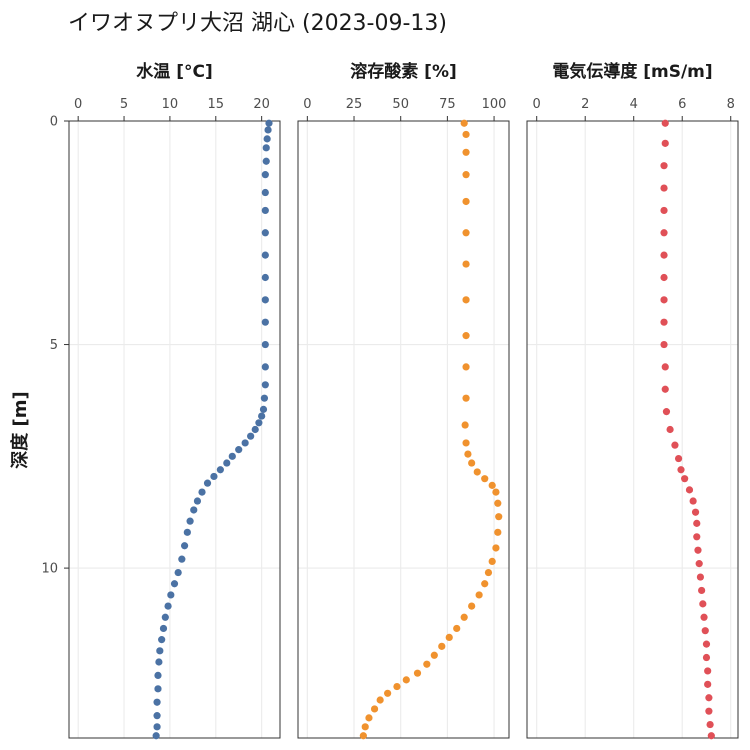 Image resolution: width=750 pixels, height=750 pixels. I want to click on x-tick-label: 5, so click(124, 104).